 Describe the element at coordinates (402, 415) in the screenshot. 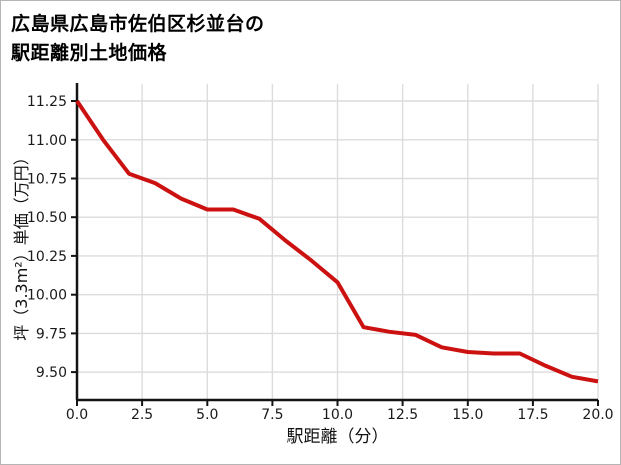

I see `x-tick-label: 12.5` at that location.